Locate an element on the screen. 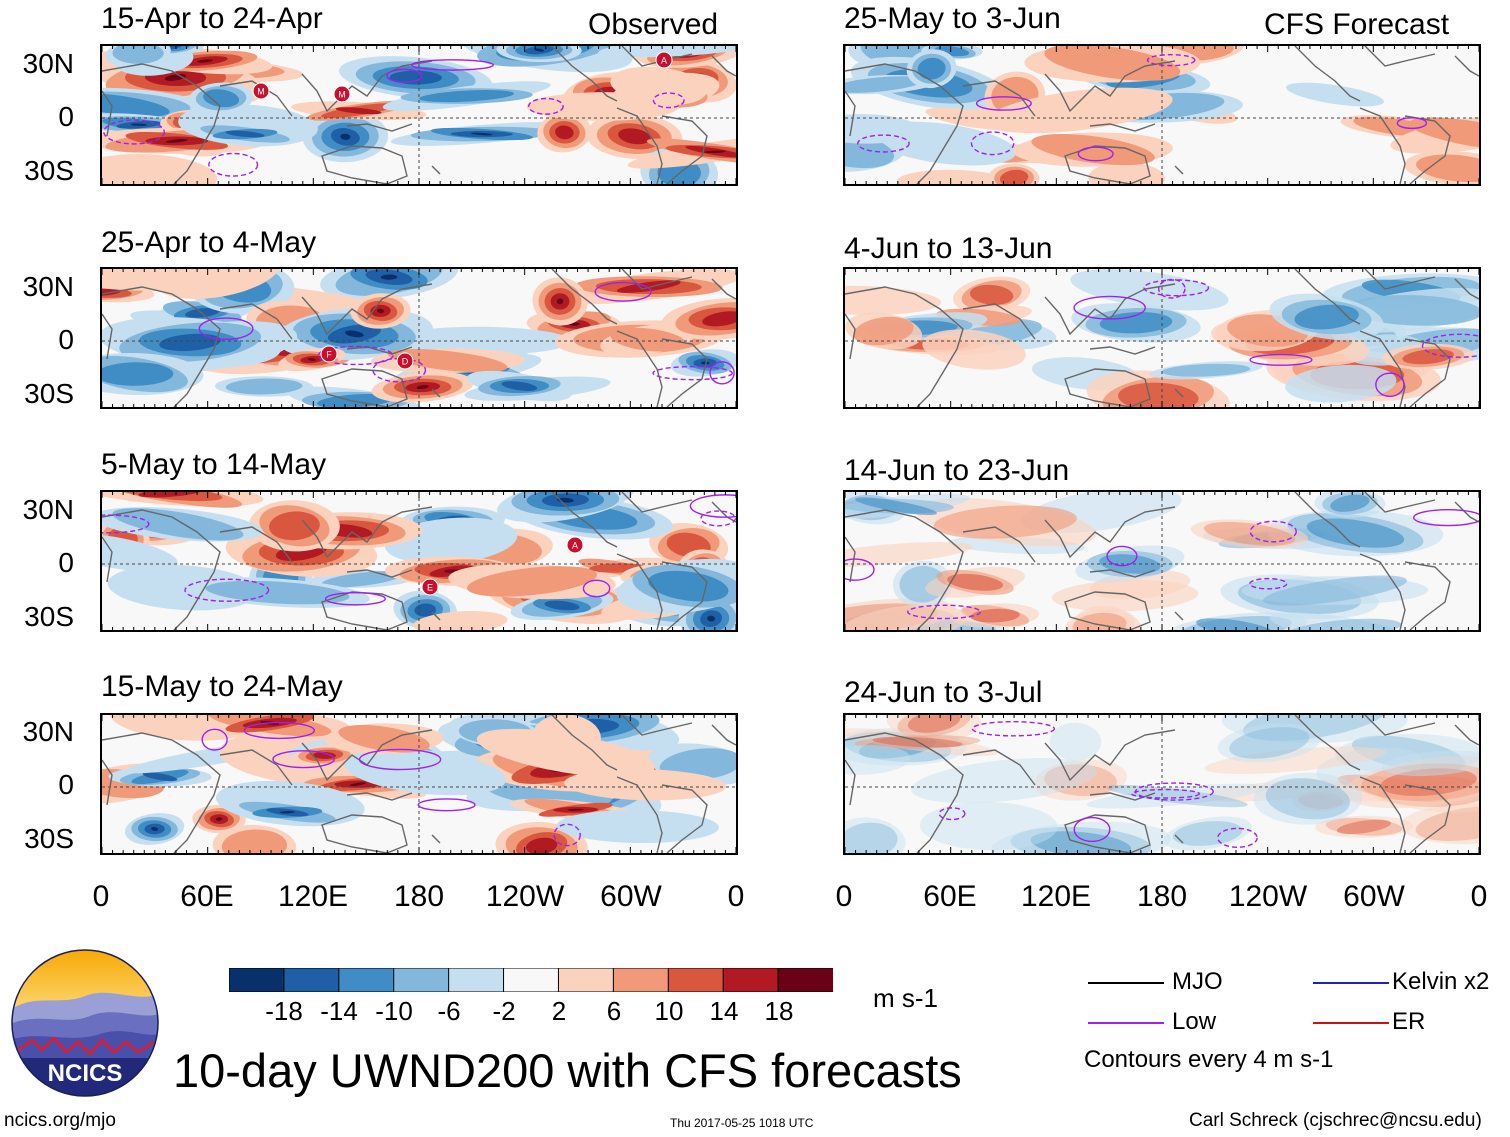 This screenshot has height=1137, width=1510. footer-timestamp: Thu 2017-05-25 1018 UTC is located at coordinates (742, 1123).